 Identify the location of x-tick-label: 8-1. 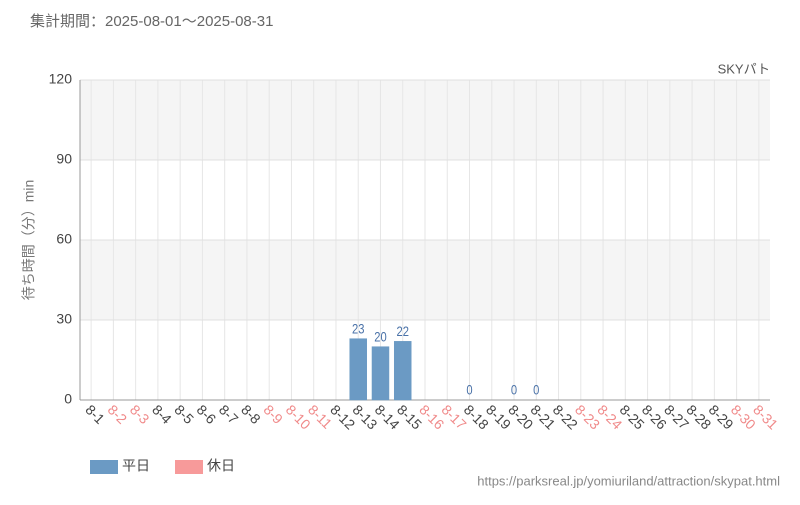
(95, 414).